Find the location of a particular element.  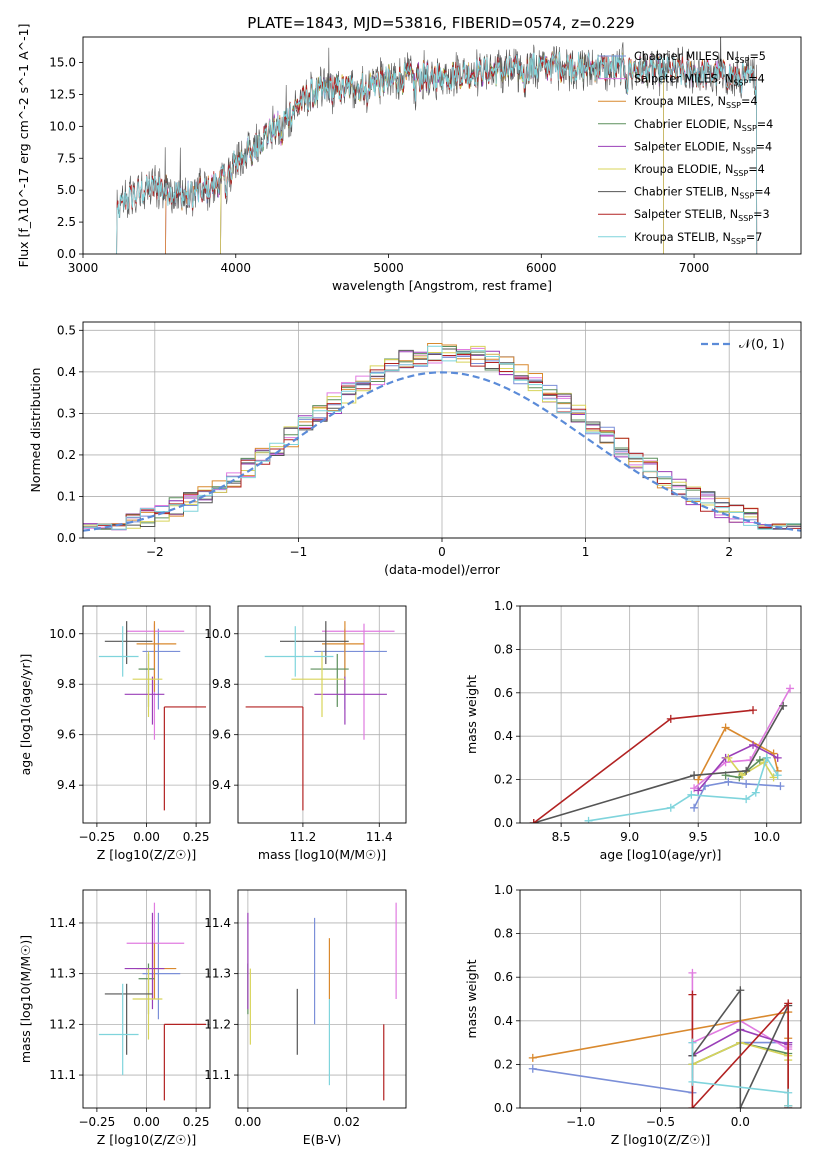

y-tick-label: 0.3 is located at coordinates (66, 413).